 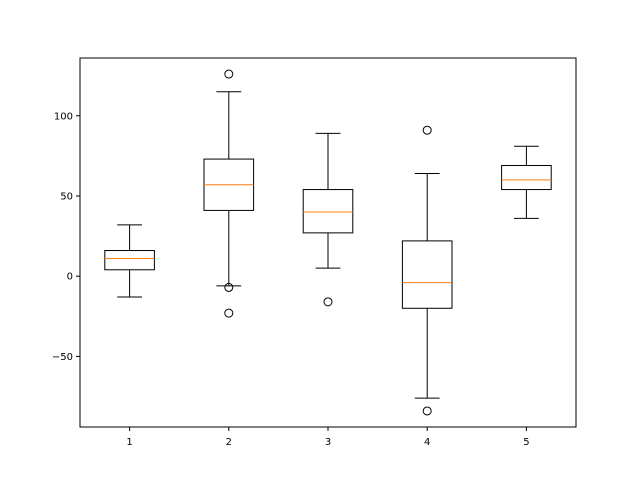 I want to click on y-axis: −50 0 50 100, so click(x=66, y=237).